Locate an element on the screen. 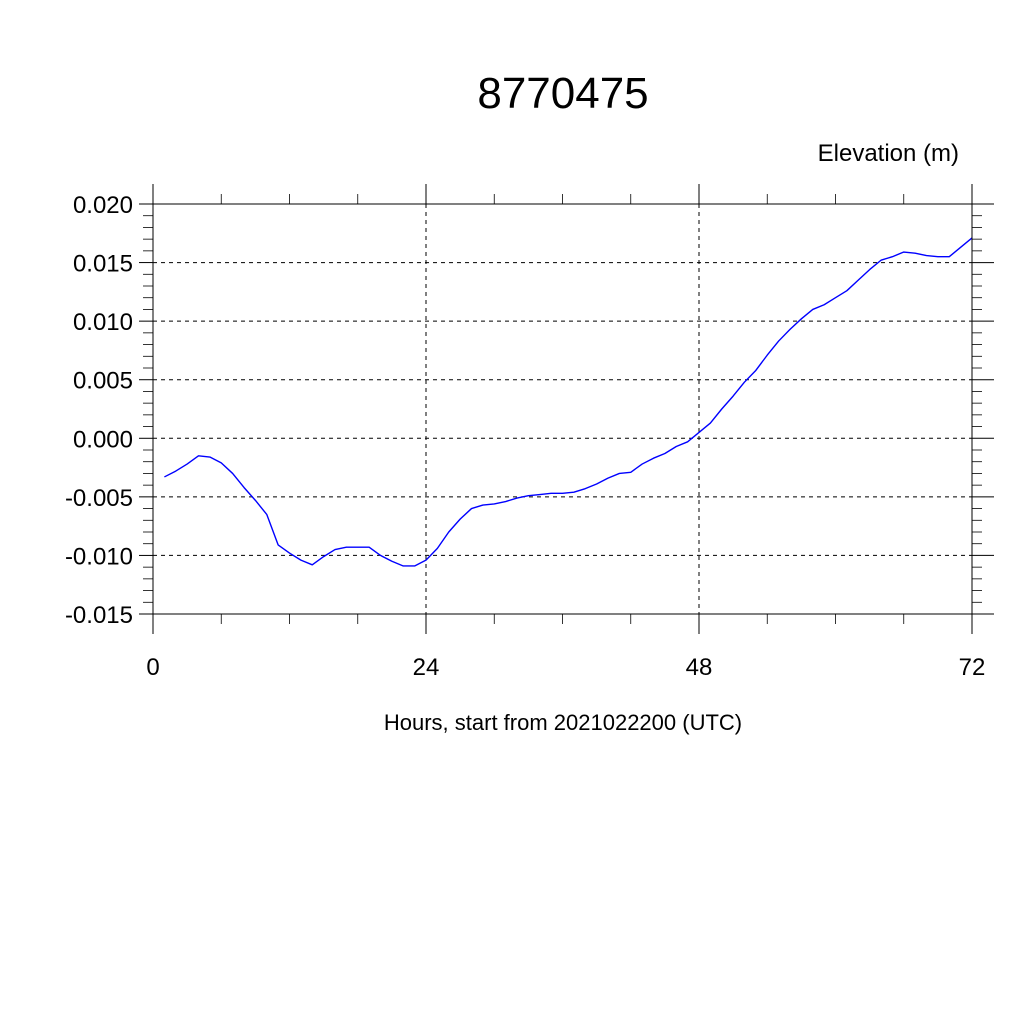 The image size is (1024, 1024). y-tick-label: 0.005 is located at coordinates (103, 381).